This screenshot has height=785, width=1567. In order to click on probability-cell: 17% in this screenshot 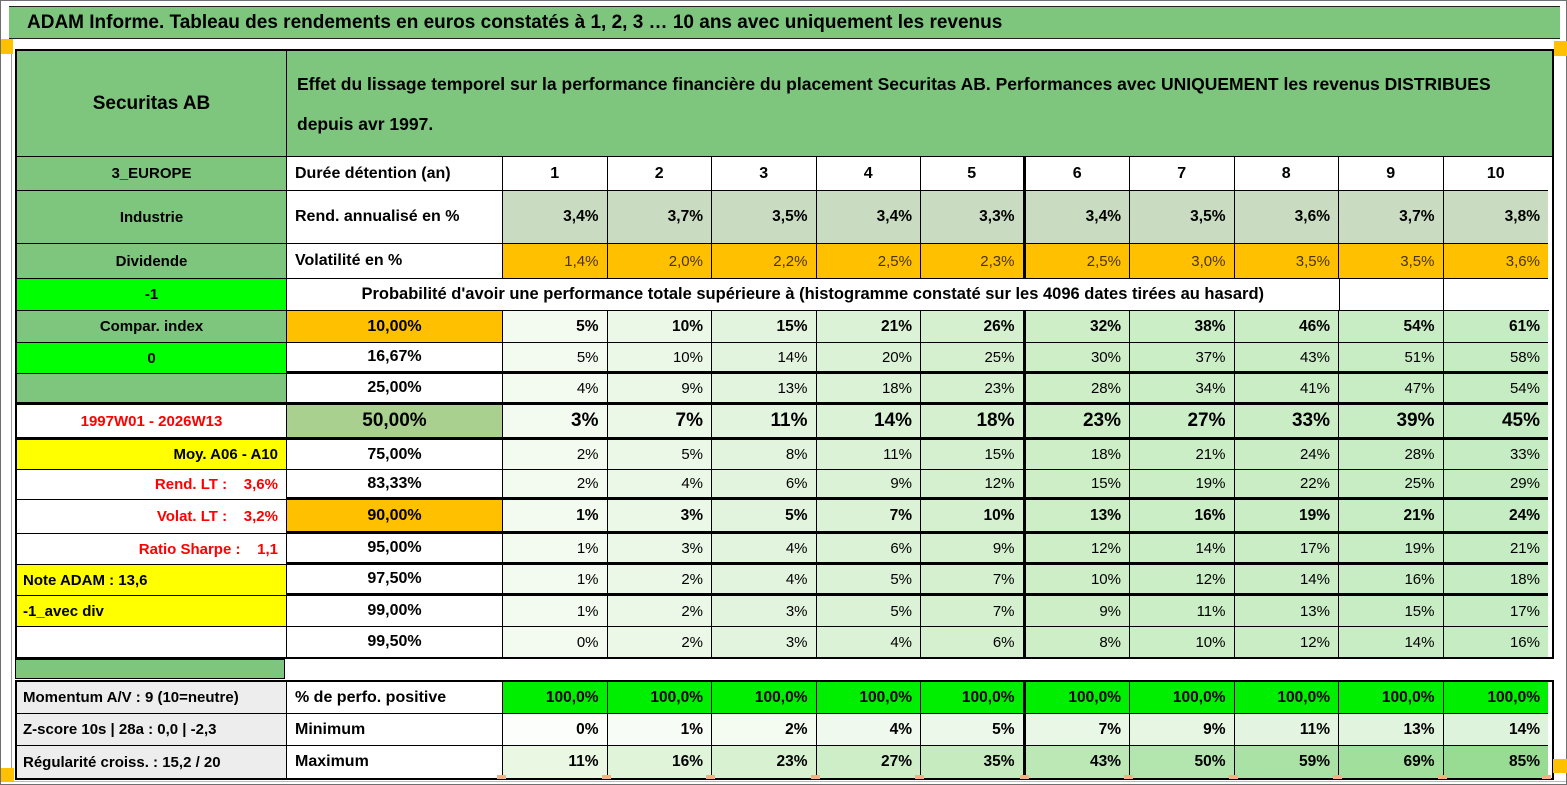, I will do `click(1286, 549)`.